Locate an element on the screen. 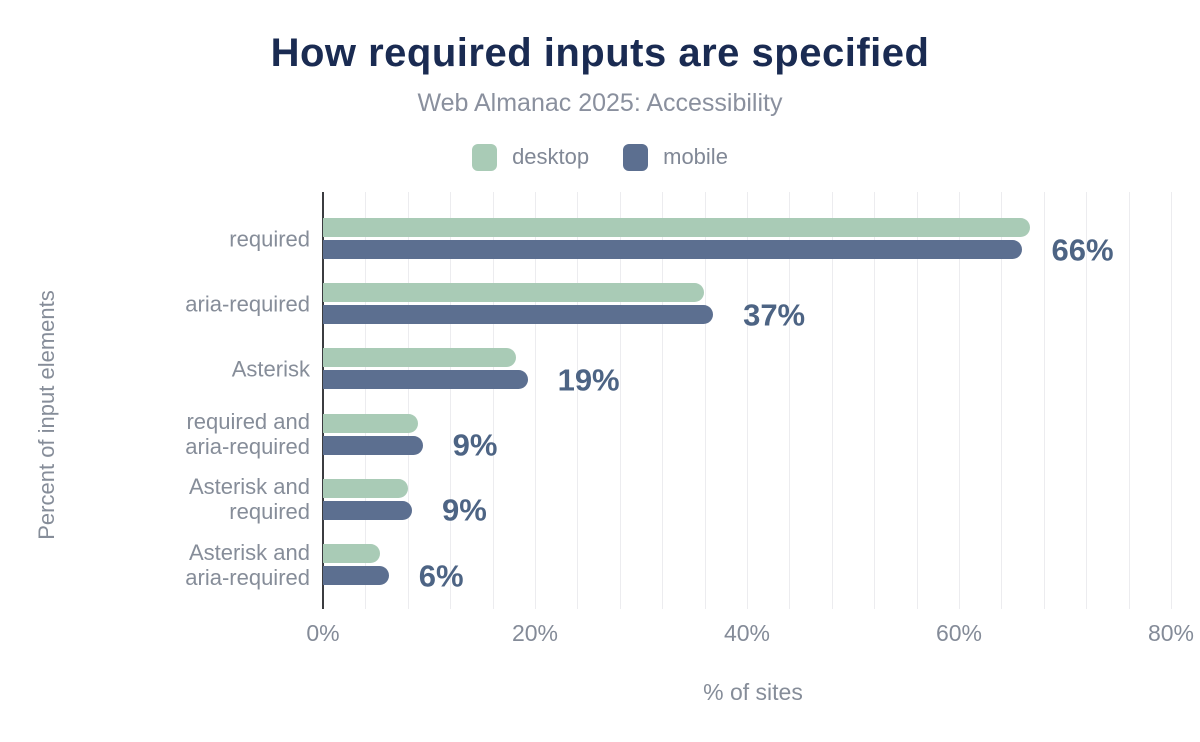  mobile-swatch is located at coordinates (636, 157).